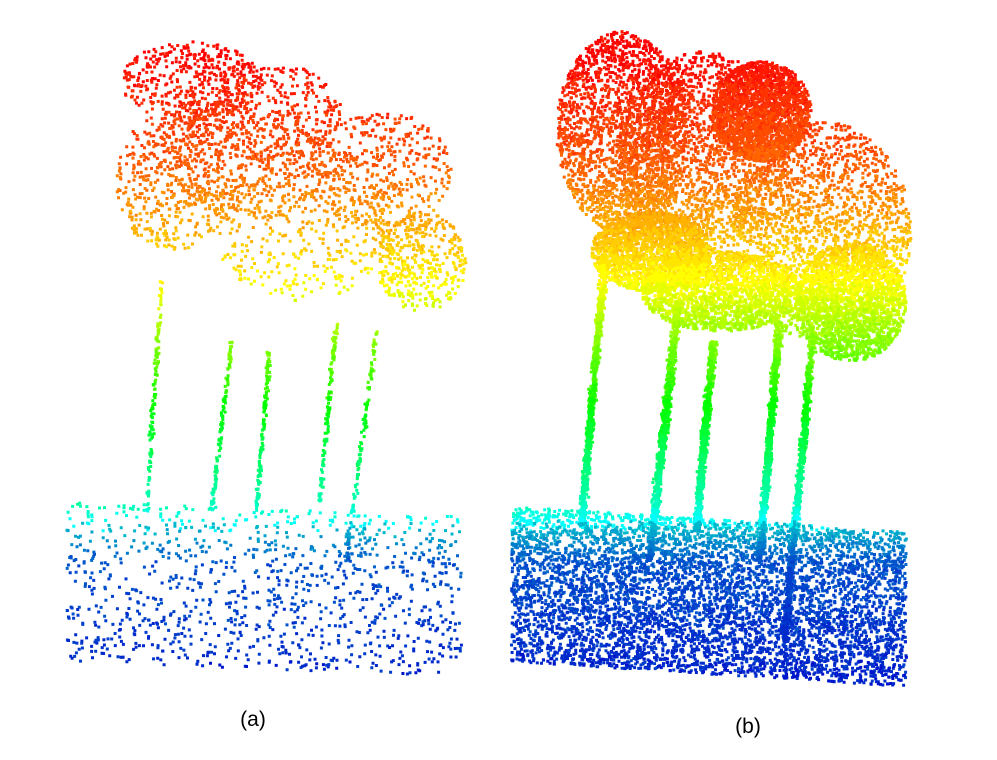  Describe the element at coordinates (253, 719) in the screenshot. I see `caption: (a)` at that location.